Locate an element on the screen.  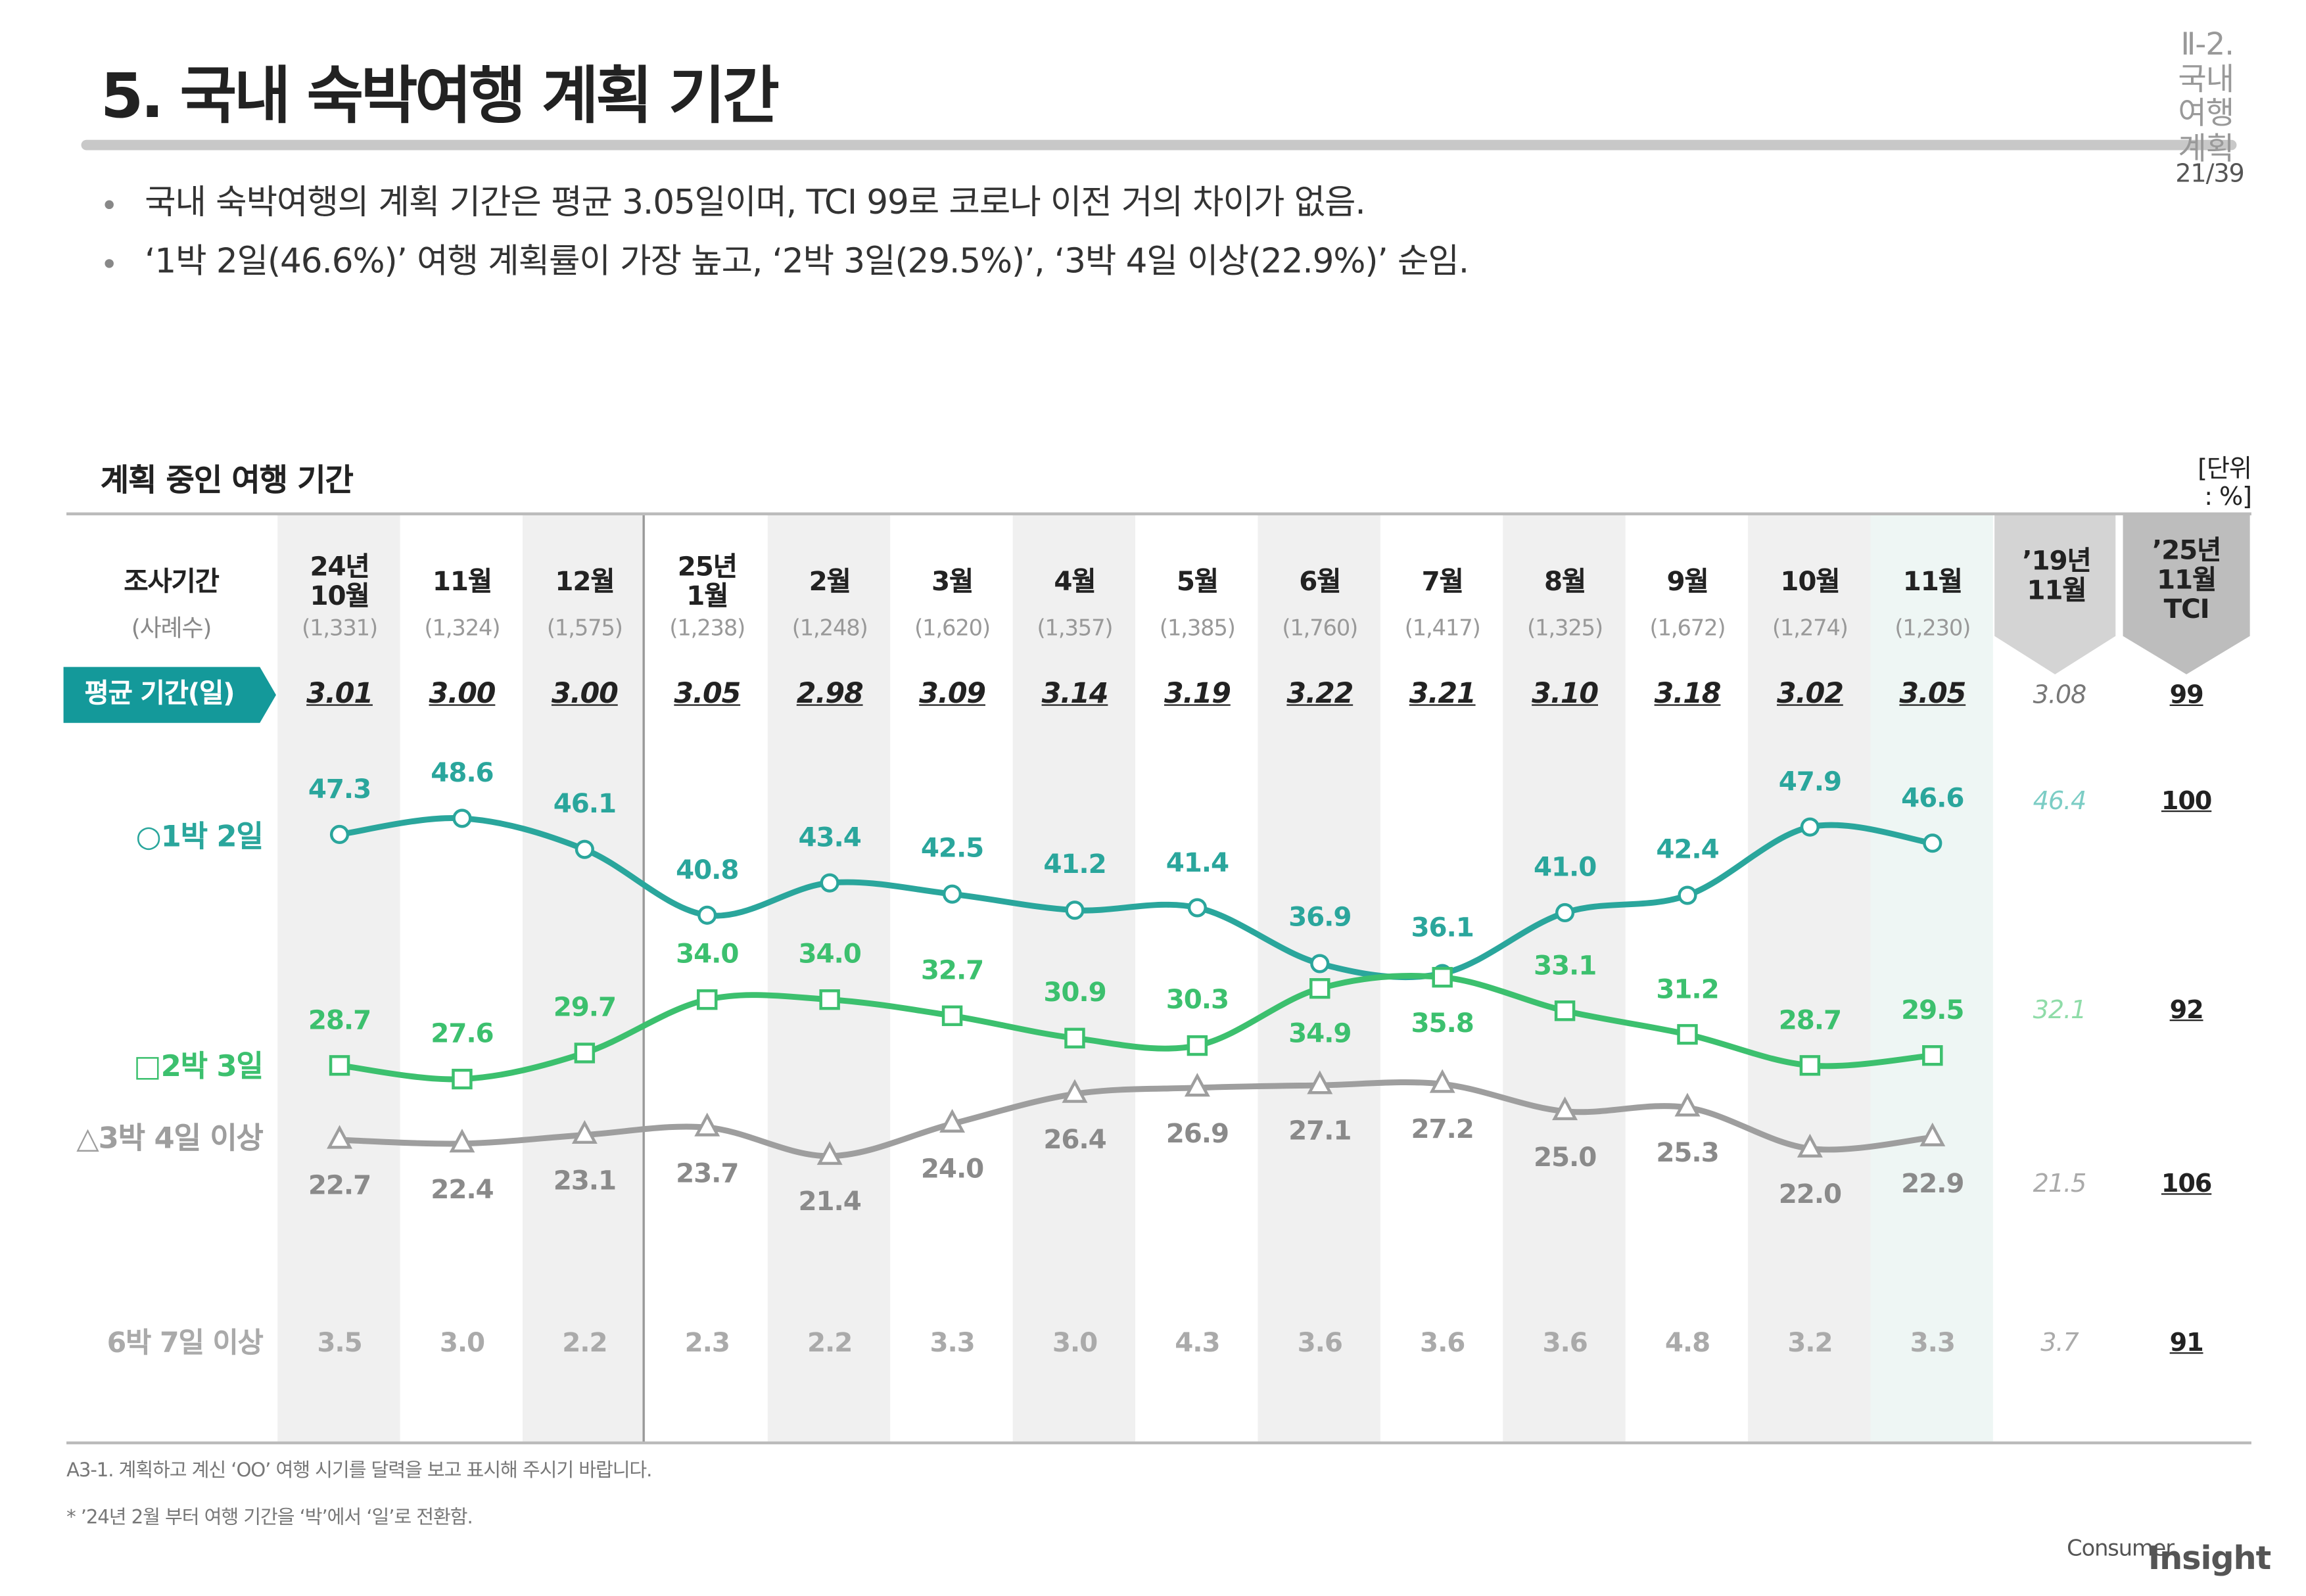
avg-value: 3.05 is located at coordinates (1932, 694).